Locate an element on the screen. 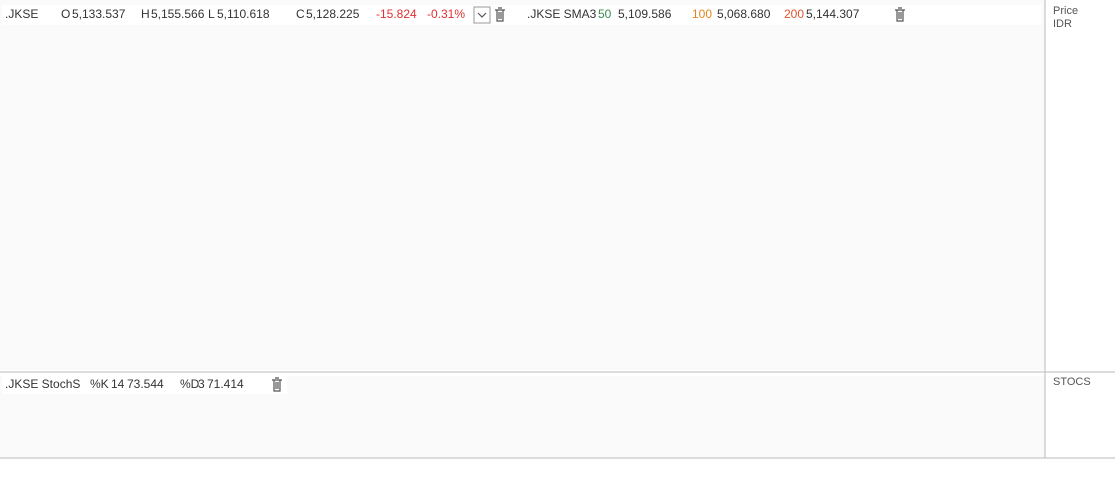 This screenshot has height=488, width=1115. legend-name: %D is located at coordinates (190, 384).